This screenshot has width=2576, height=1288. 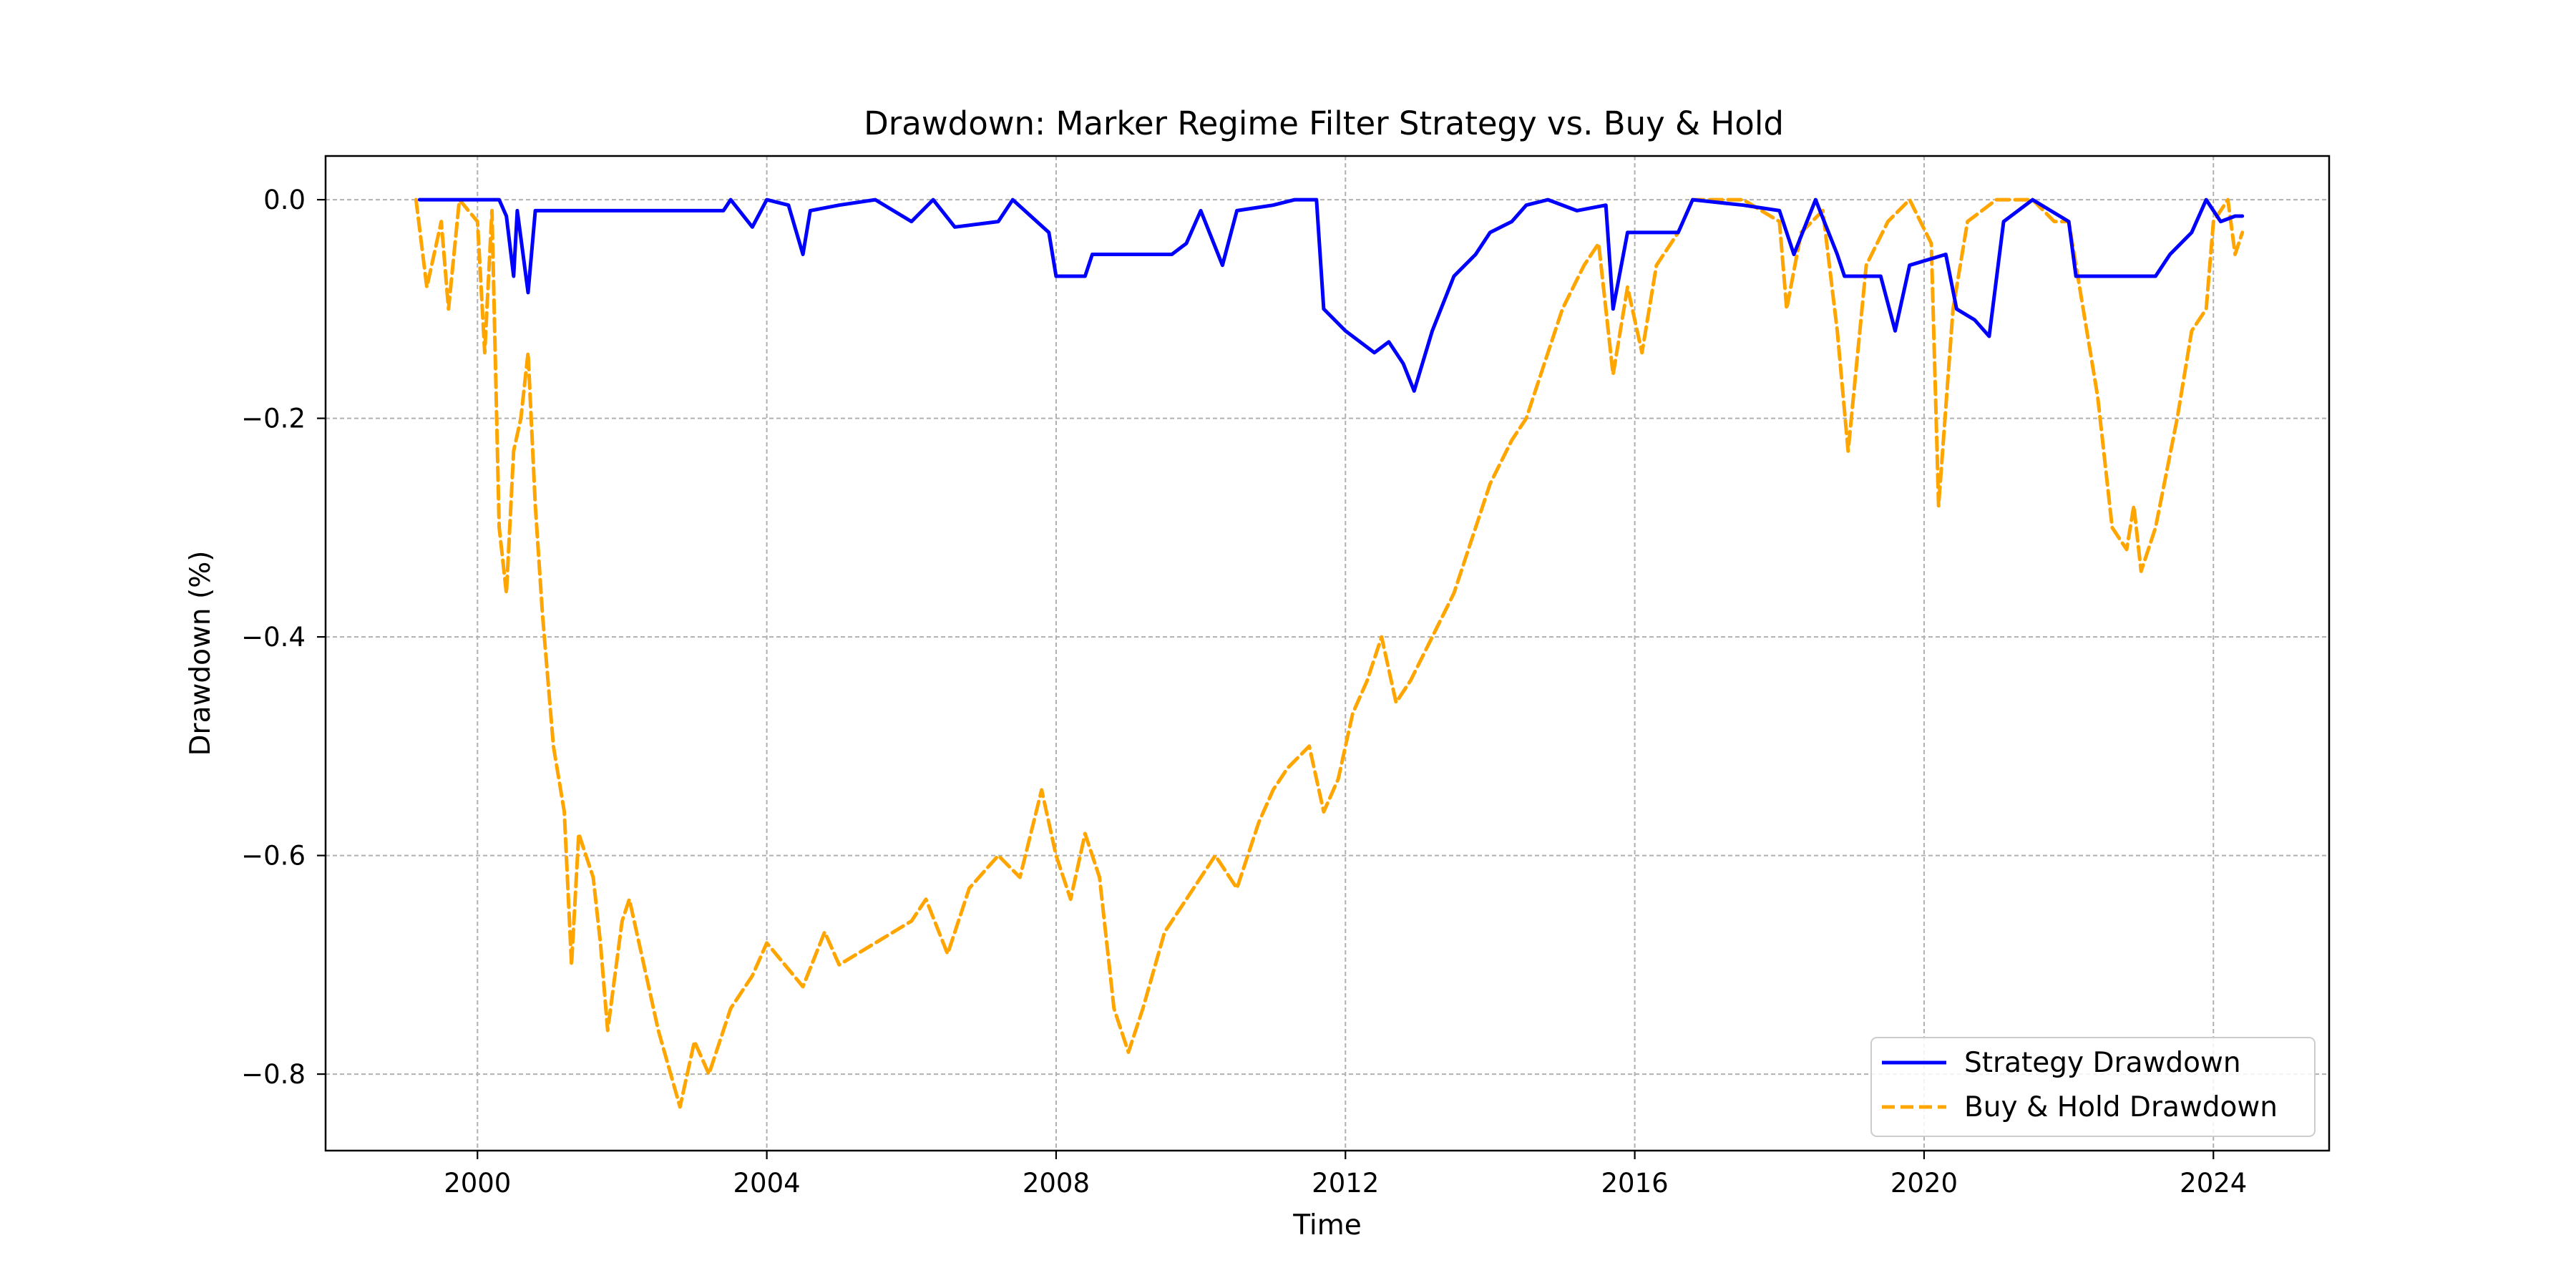 What do you see at coordinates (273, 1074) in the screenshot?
I see `y-tick-label: −0.8` at bounding box center [273, 1074].